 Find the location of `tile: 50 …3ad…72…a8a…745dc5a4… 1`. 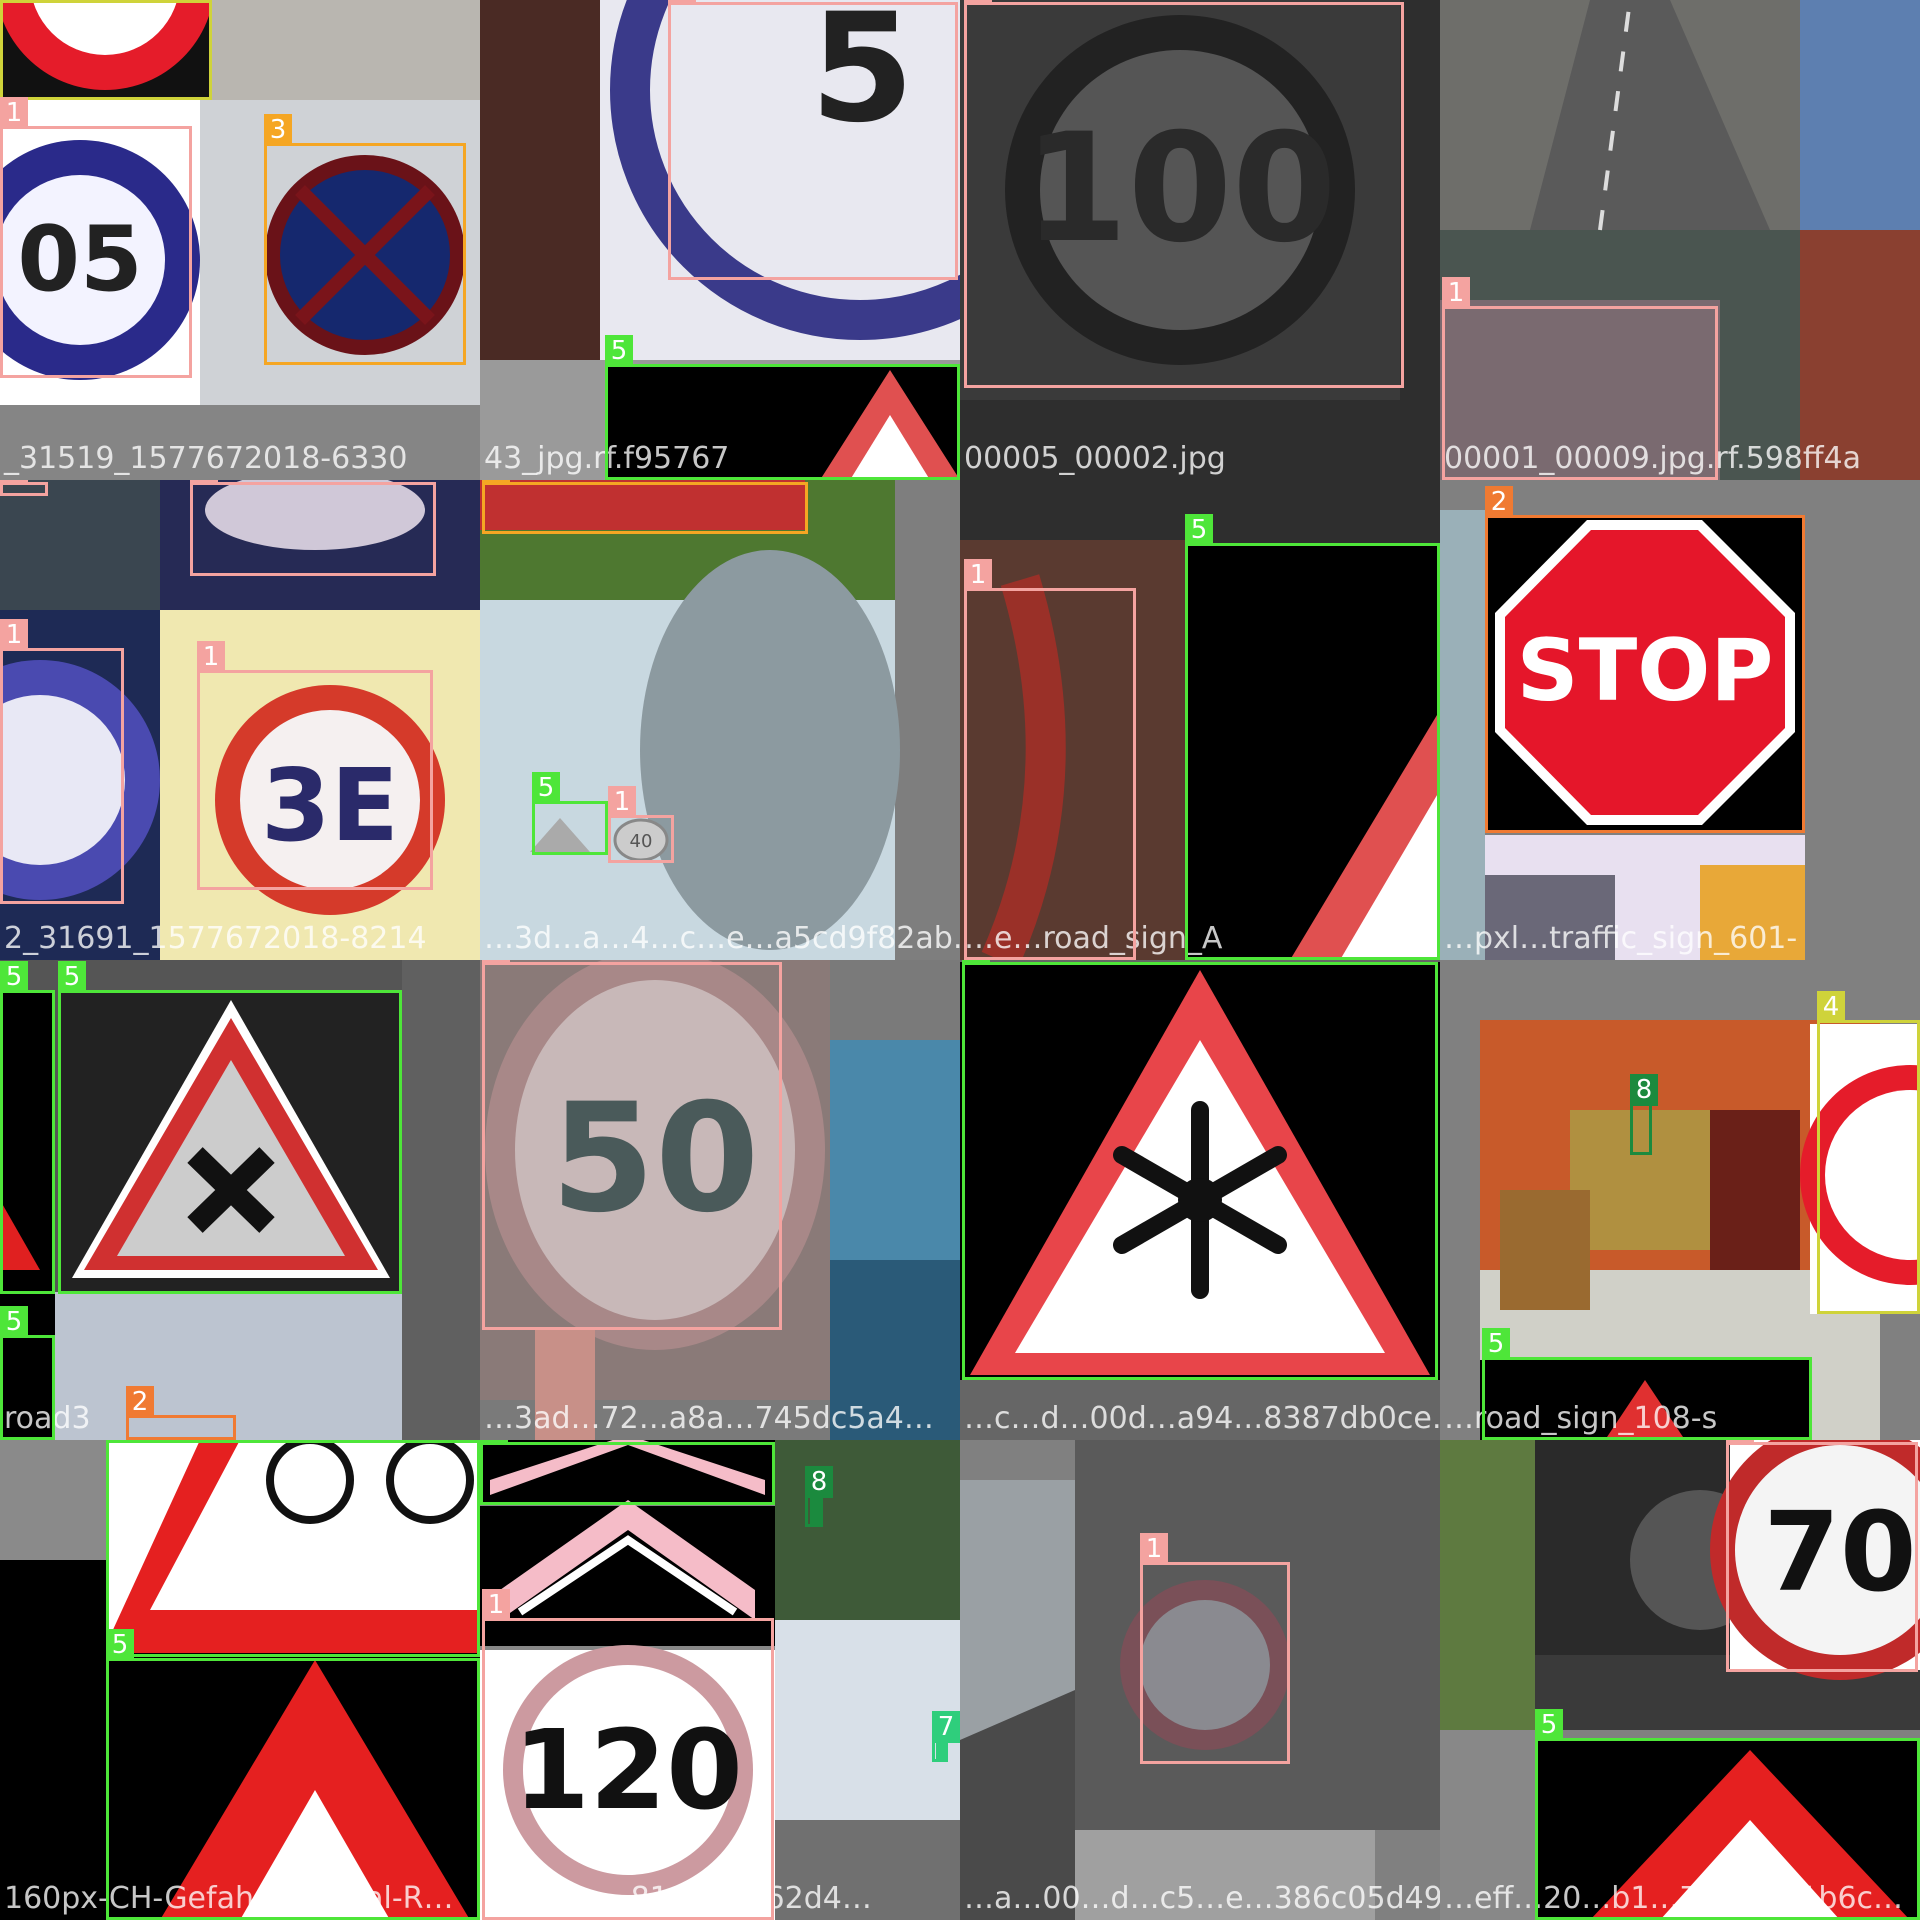

tile: 50 …3ad…72…a8a…745dc5a4… 1 is located at coordinates (720, 1200).